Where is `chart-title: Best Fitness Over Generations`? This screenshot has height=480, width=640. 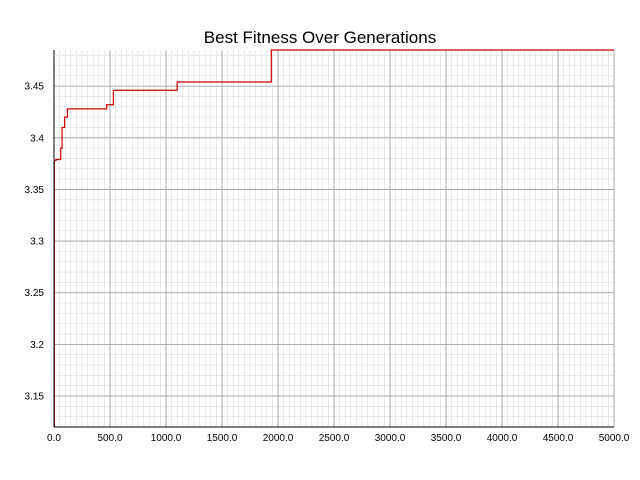 chart-title: Best Fitness Over Generations is located at coordinates (320, 37).